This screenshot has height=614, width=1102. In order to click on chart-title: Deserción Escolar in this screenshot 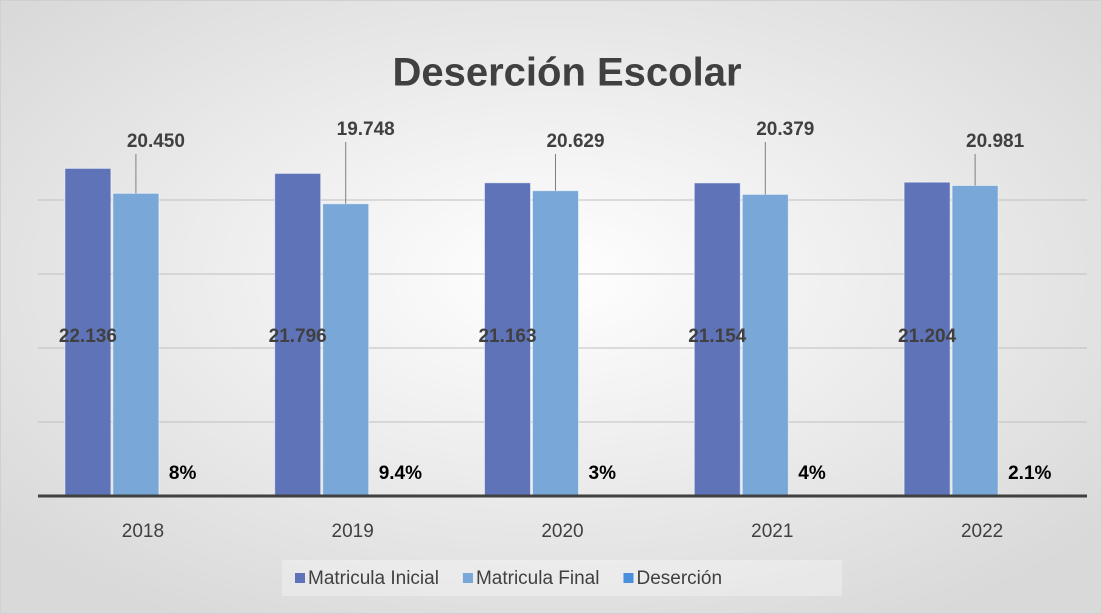, I will do `click(566, 73)`.